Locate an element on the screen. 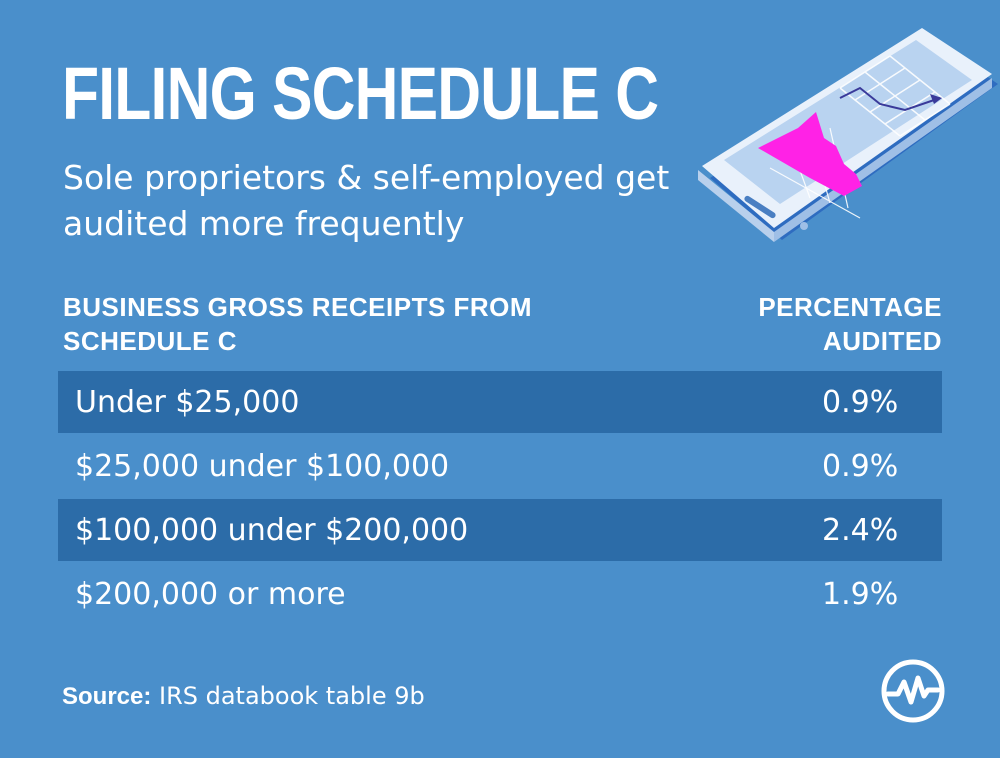 The width and height of the screenshot is (1000, 758). source-text: IRS databook table 9b is located at coordinates (288, 696).